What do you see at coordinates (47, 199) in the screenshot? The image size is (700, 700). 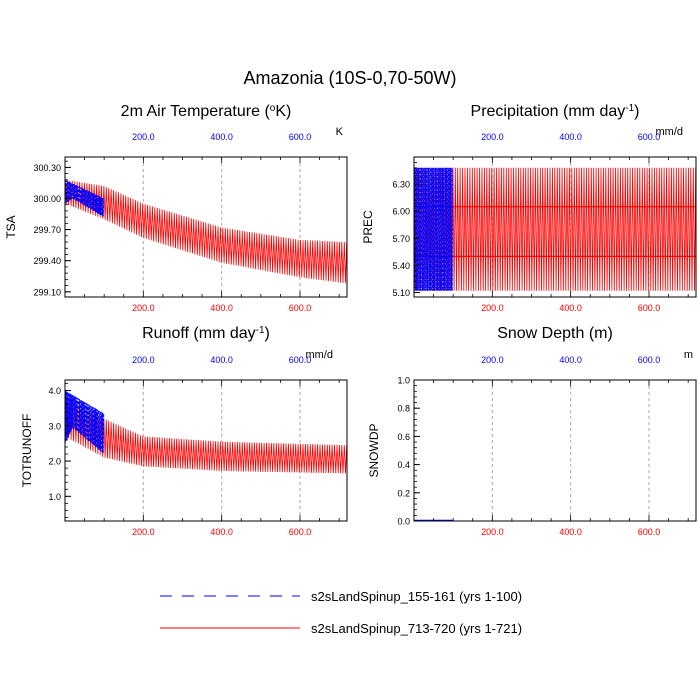 I see `y-tick-label: 300.00` at bounding box center [47, 199].